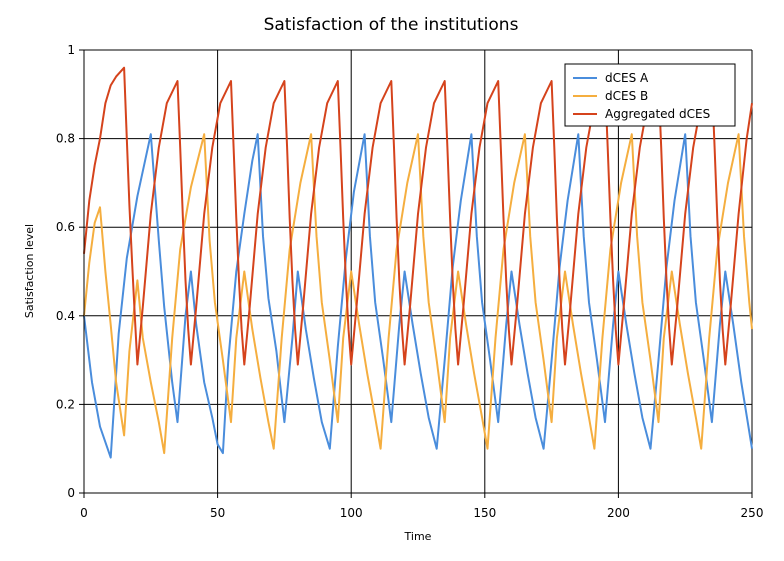 Image resolution: width=784 pixels, height=561 pixels. Describe the element at coordinates (65, 316) in the screenshot. I see `y-tick-label: 0.4` at that location.